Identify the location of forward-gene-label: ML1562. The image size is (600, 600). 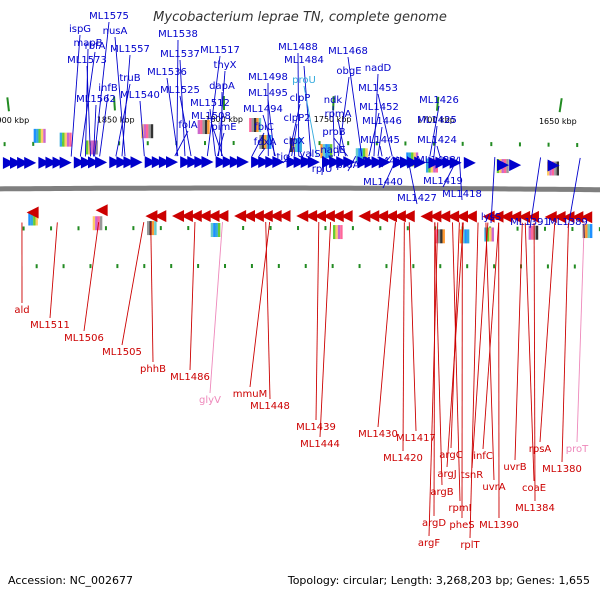
(96, 99).